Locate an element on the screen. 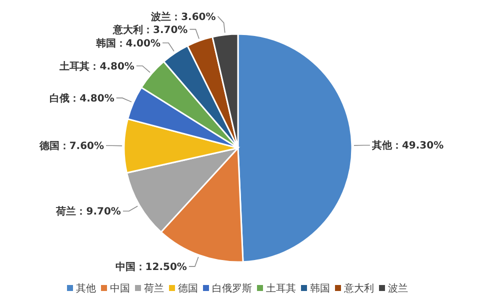  data-label: 其他：49.30% is located at coordinates (407, 146).